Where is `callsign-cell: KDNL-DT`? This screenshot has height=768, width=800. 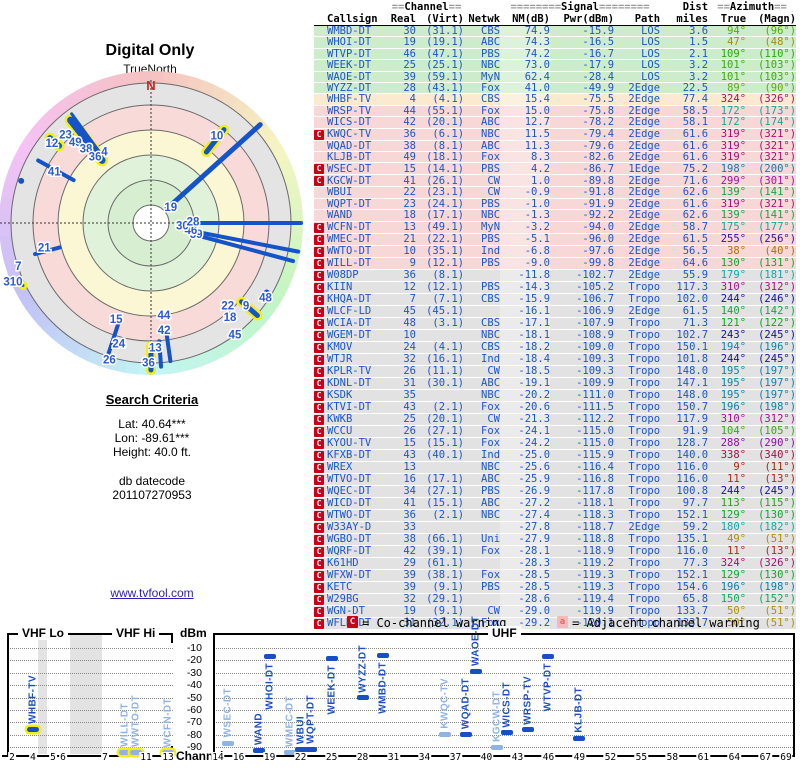 callsign-cell: KDNL-DT is located at coordinates (358, 383).